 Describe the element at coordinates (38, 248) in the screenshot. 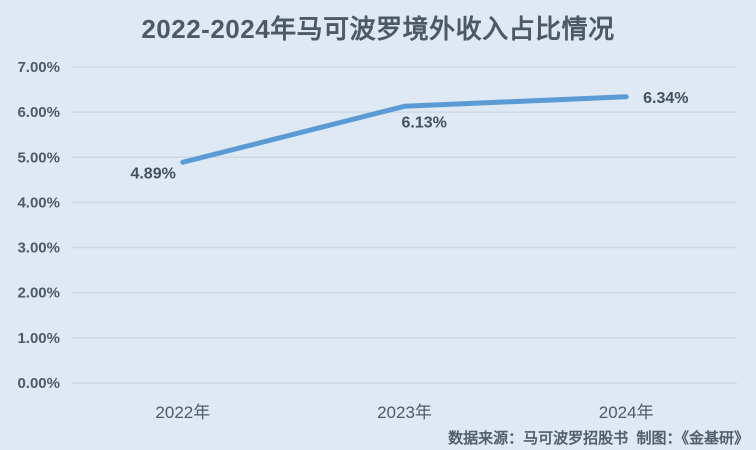

I see `y-axis-tick-label: 3.00%` at that location.